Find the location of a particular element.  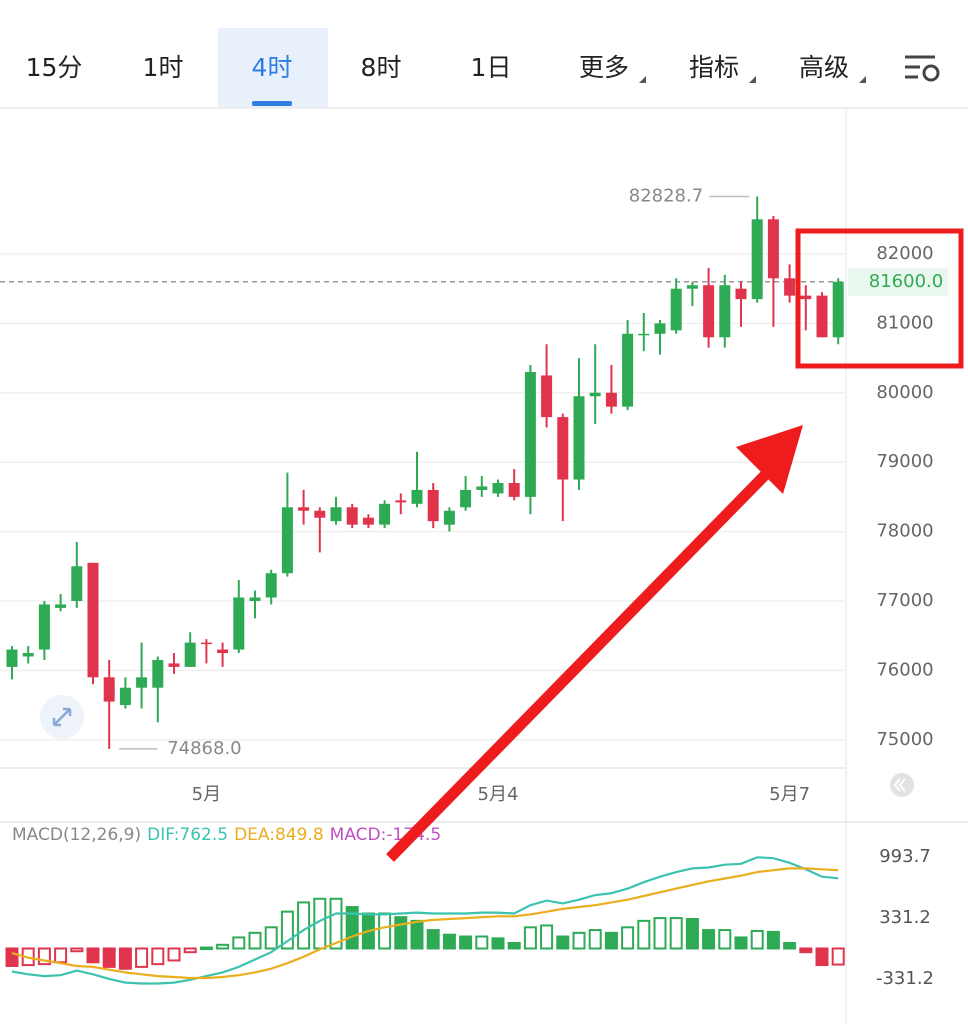

tab: 8时 is located at coordinates (381, 67).